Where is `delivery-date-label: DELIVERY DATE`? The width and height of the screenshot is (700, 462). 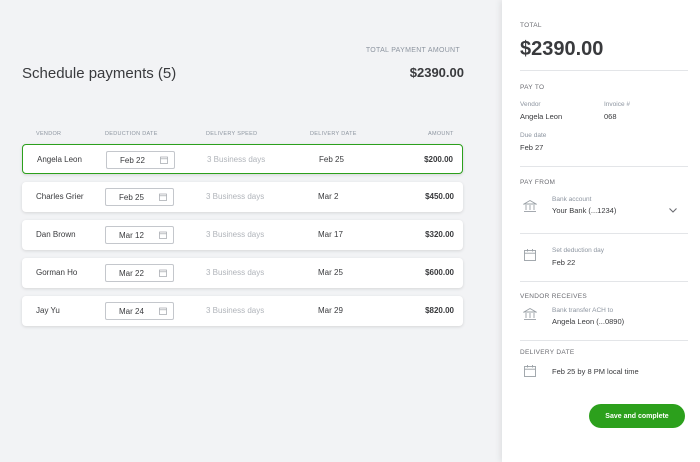 delivery-date-label: DELIVERY DATE is located at coordinates (547, 352).